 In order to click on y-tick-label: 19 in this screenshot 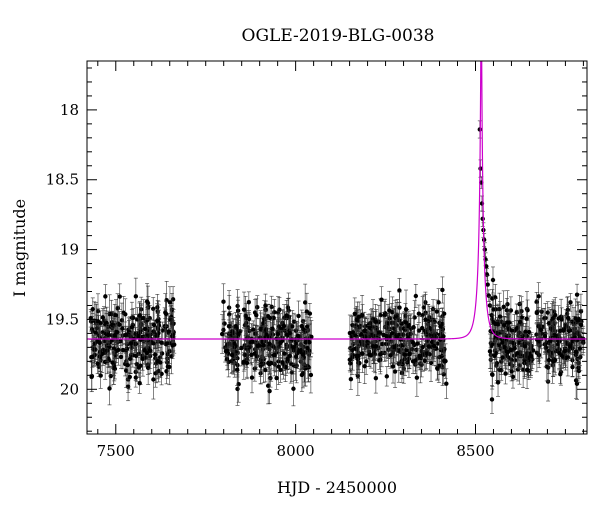, I will do `click(69, 250)`.